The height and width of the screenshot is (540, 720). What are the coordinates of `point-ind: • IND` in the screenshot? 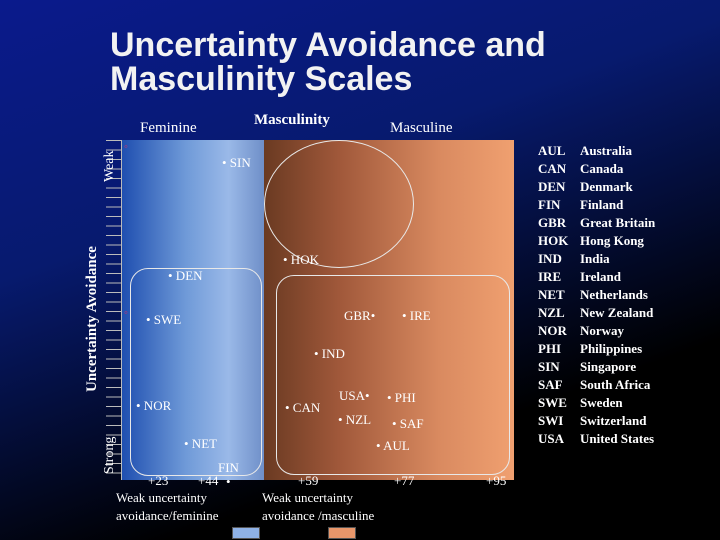 It's located at (329, 353).